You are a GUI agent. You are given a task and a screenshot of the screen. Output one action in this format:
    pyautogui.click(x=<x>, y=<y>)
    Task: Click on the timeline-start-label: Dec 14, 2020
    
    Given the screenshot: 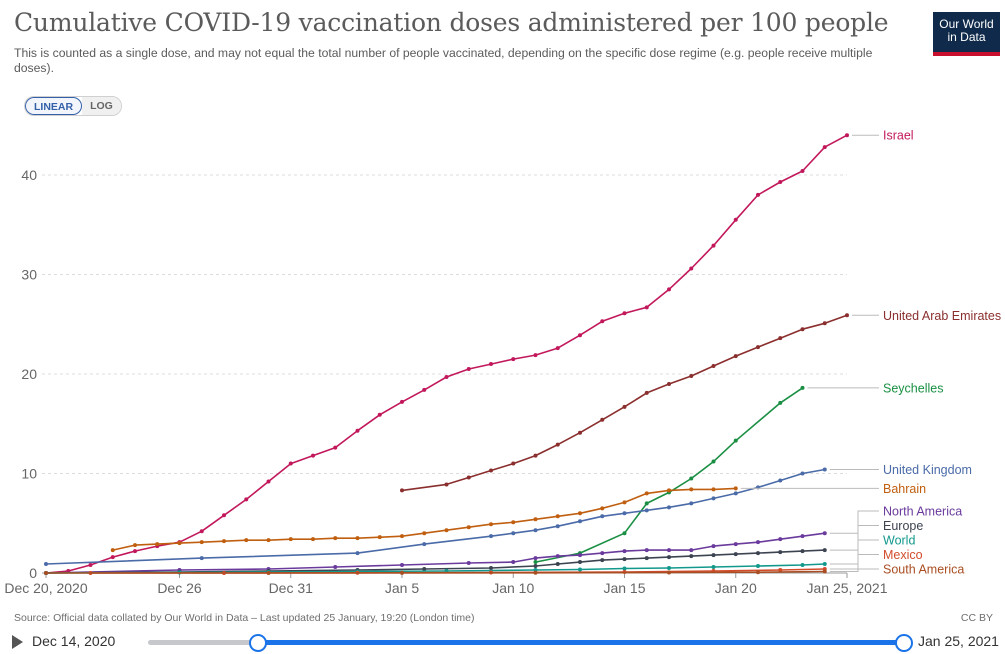 What is the action you would take?
    pyautogui.click(x=74, y=641)
    